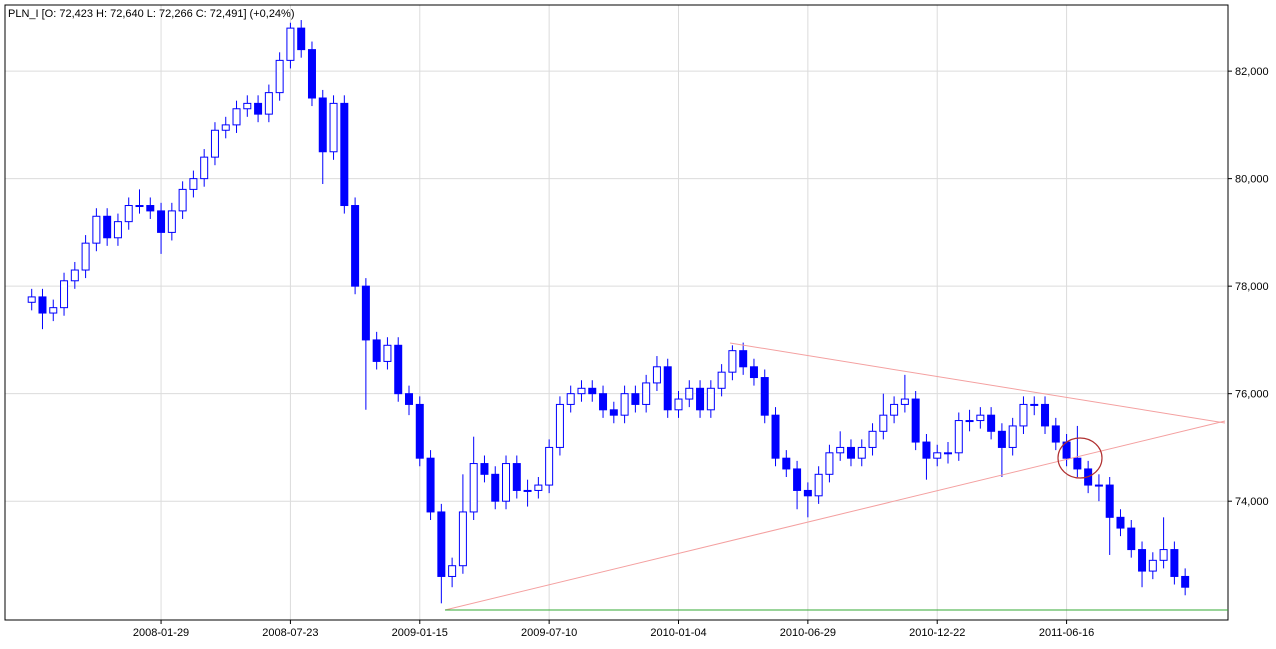 Image resolution: width=1276 pixels, height=649 pixels. I want to click on y-tick-label: 80,000, so click(1252, 180).